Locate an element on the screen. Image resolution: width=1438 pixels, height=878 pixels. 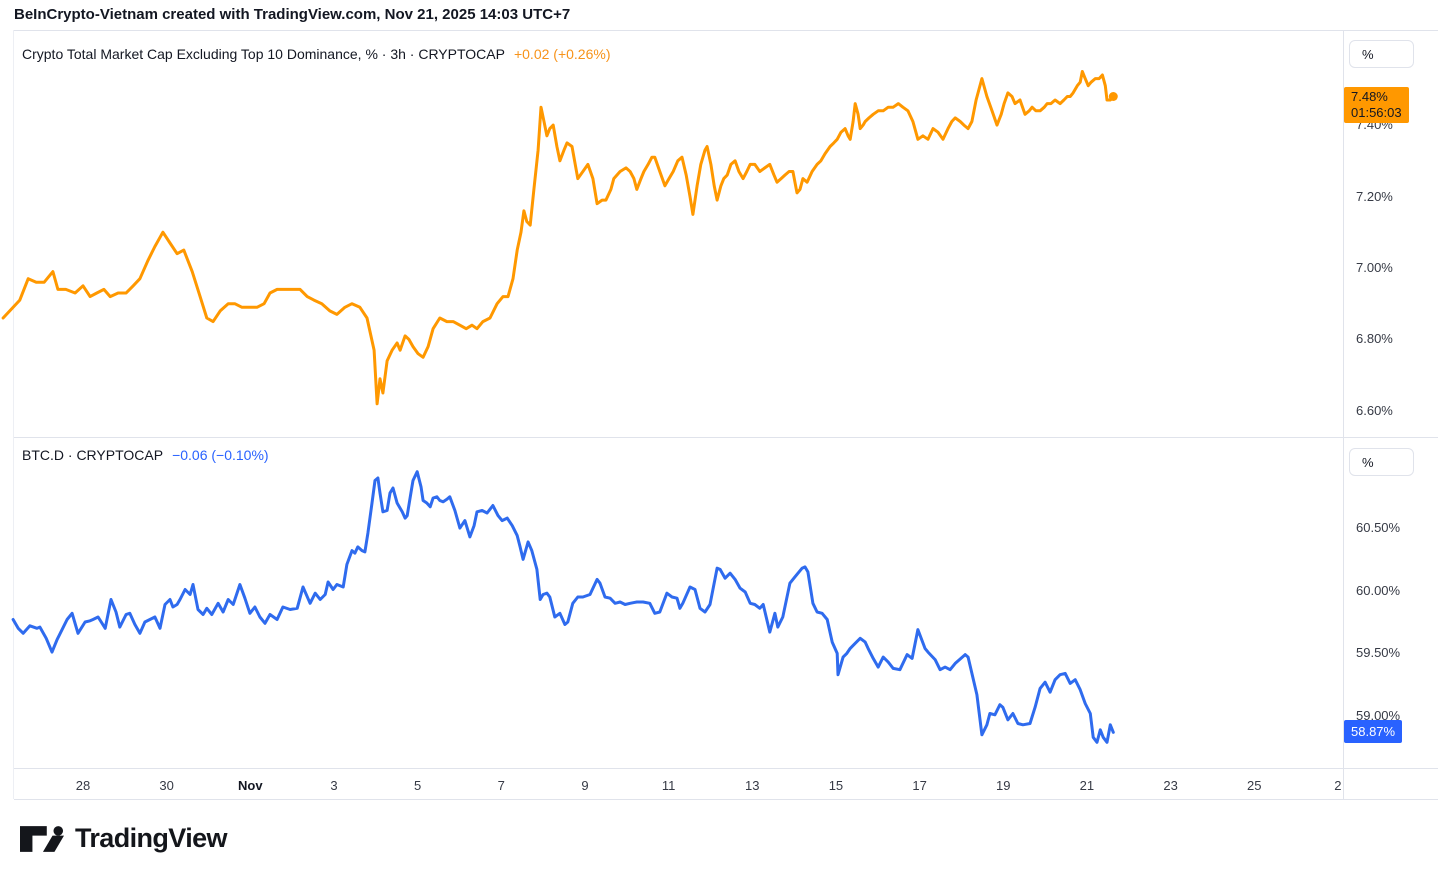
panel1-bar-countdown: 01:56:03 is located at coordinates (1376, 113).